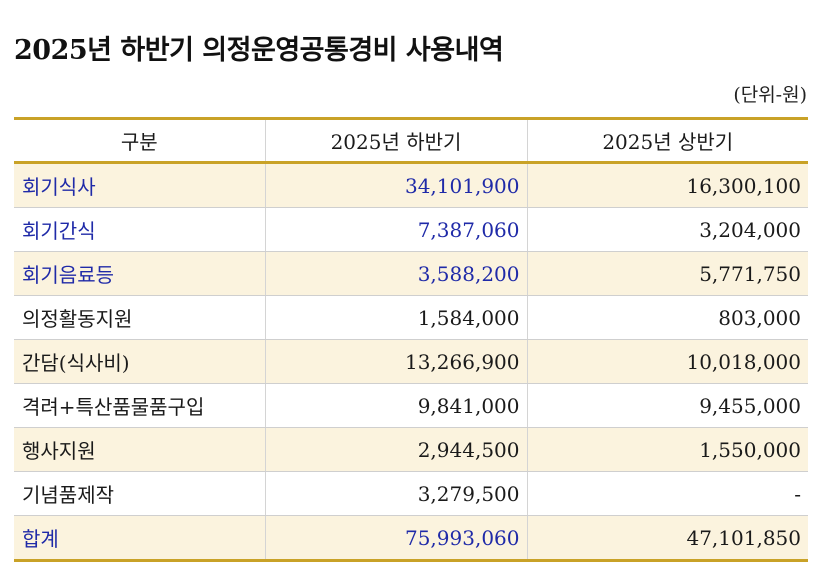  Describe the element at coordinates (667, 317) in the screenshot. I see `row-first-half-value: 803,000` at that location.